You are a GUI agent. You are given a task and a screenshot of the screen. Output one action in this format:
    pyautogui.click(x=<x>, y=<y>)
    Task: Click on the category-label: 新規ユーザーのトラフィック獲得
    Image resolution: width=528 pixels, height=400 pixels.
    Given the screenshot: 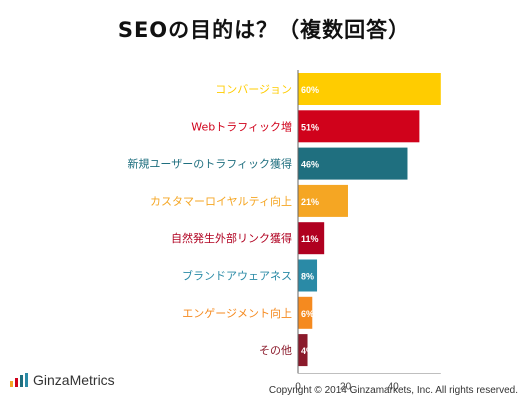 What is the action you would take?
    pyautogui.click(x=209, y=164)
    